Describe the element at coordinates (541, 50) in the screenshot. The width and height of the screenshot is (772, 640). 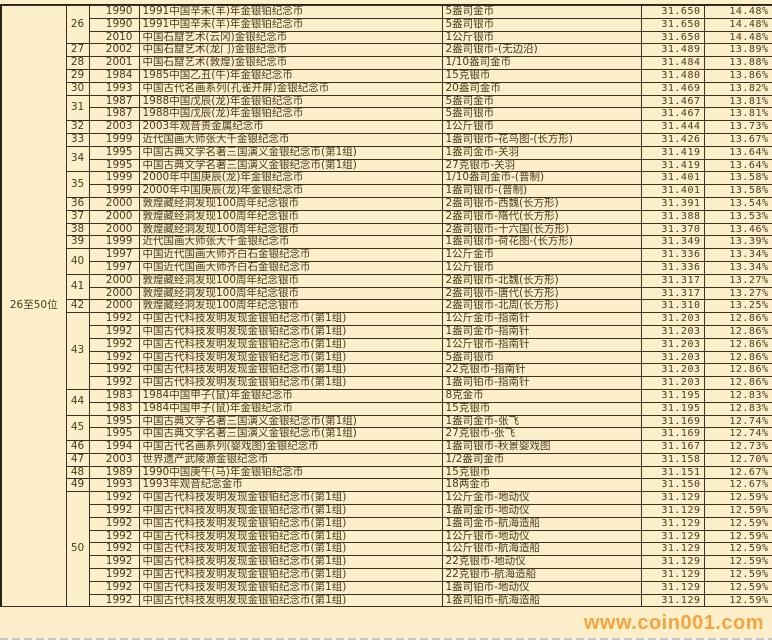
I see `spec-cell: 2盎司银币-(无边沿)` at that location.